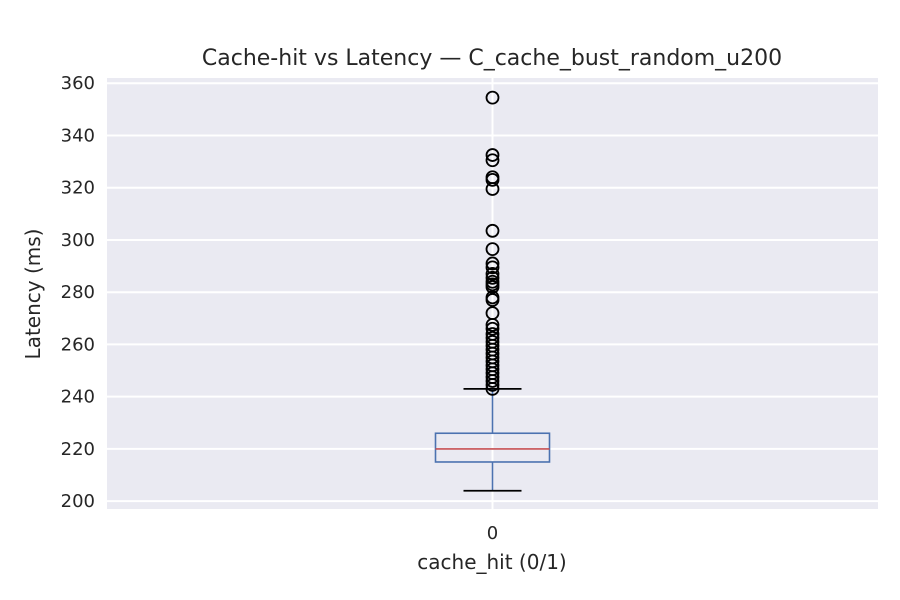 Image resolution: width=900 pixels, height=600 pixels. I want to click on y-tick-labels: 200 220 240 260 280 300 320 340 360, so click(78, 292).